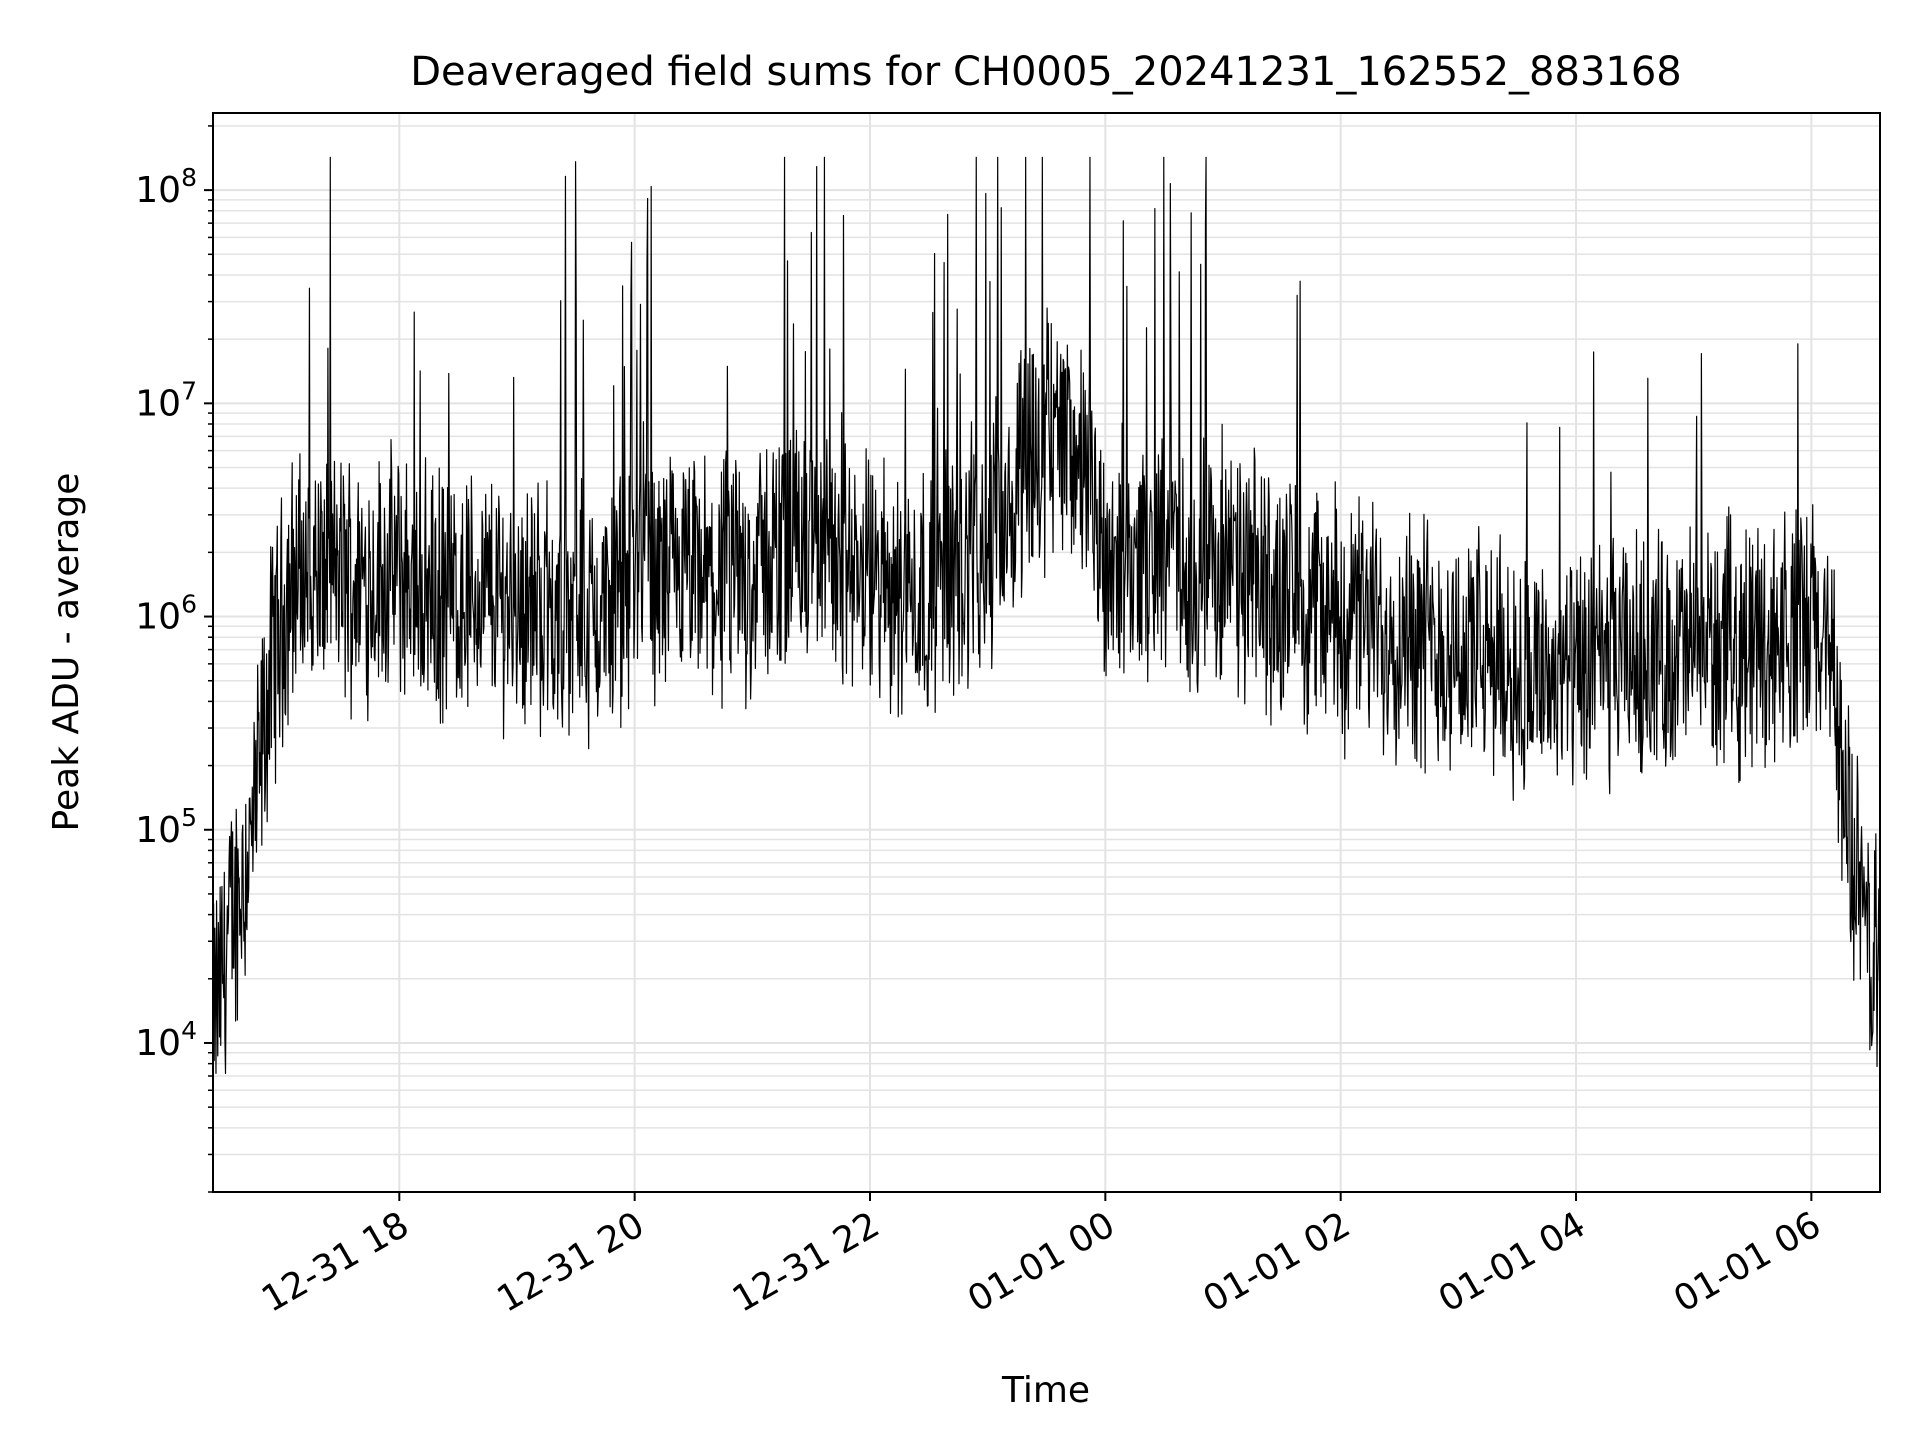 The width and height of the screenshot is (1920, 1440). Describe the element at coordinates (166, 614) in the screenshot. I see `y-tick-label: 10⁶` at that location.